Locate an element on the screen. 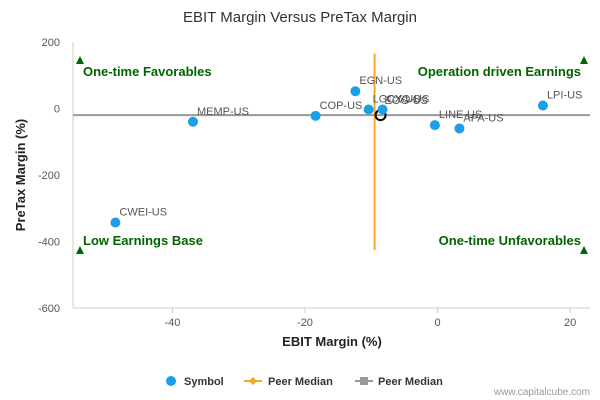 The height and width of the screenshot is (400, 600). y-tick-label: -400 is located at coordinates (49, 243).